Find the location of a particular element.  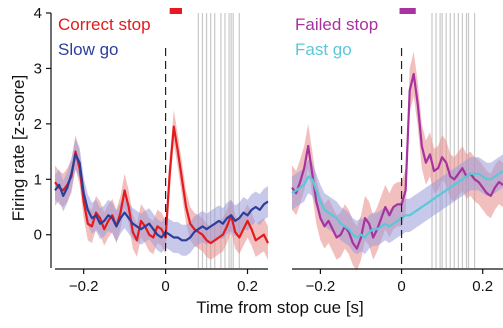

y-axis-label: Firing rate [z-score] is located at coordinates (18, 148).